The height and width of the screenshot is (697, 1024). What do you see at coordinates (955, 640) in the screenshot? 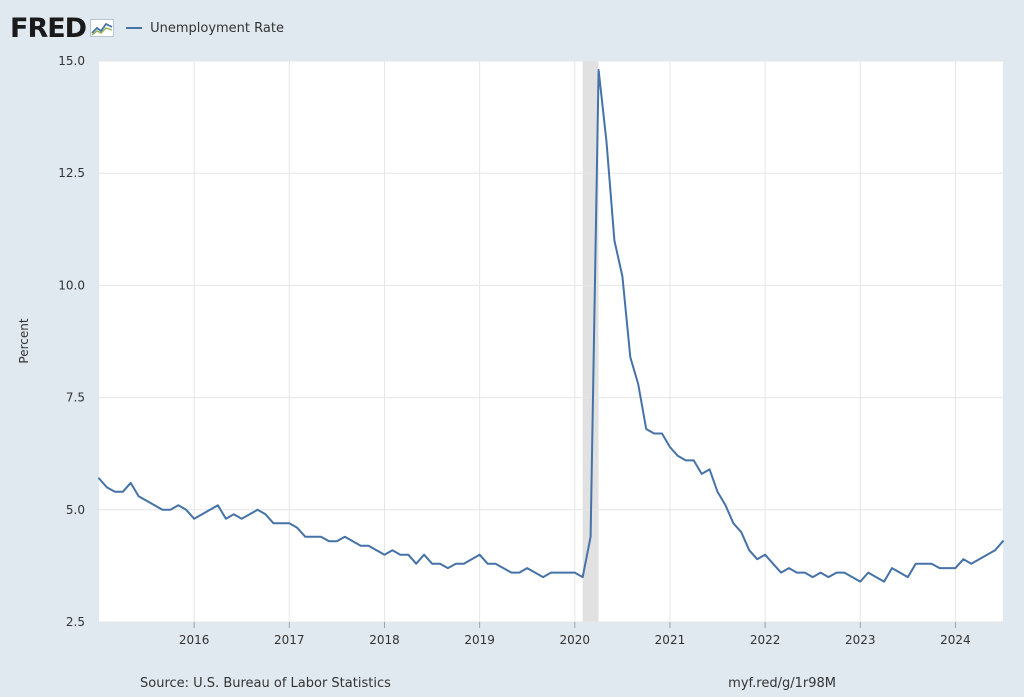
I see `x-tick-label: 2024` at bounding box center [955, 640].